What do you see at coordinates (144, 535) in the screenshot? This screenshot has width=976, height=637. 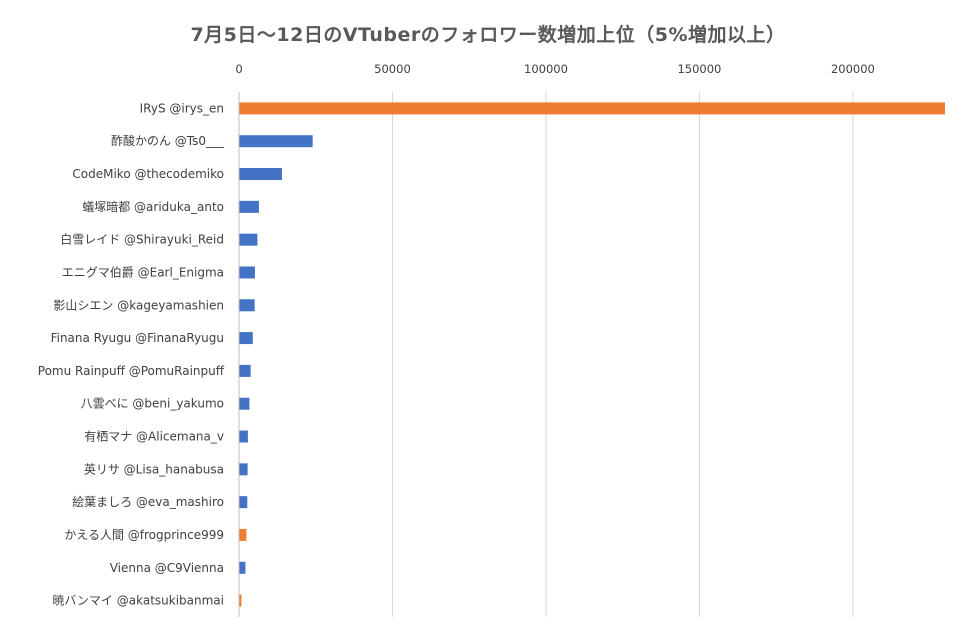 I see `category-label: かえる人間 @frogprince999` at bounding box center [144, 535].